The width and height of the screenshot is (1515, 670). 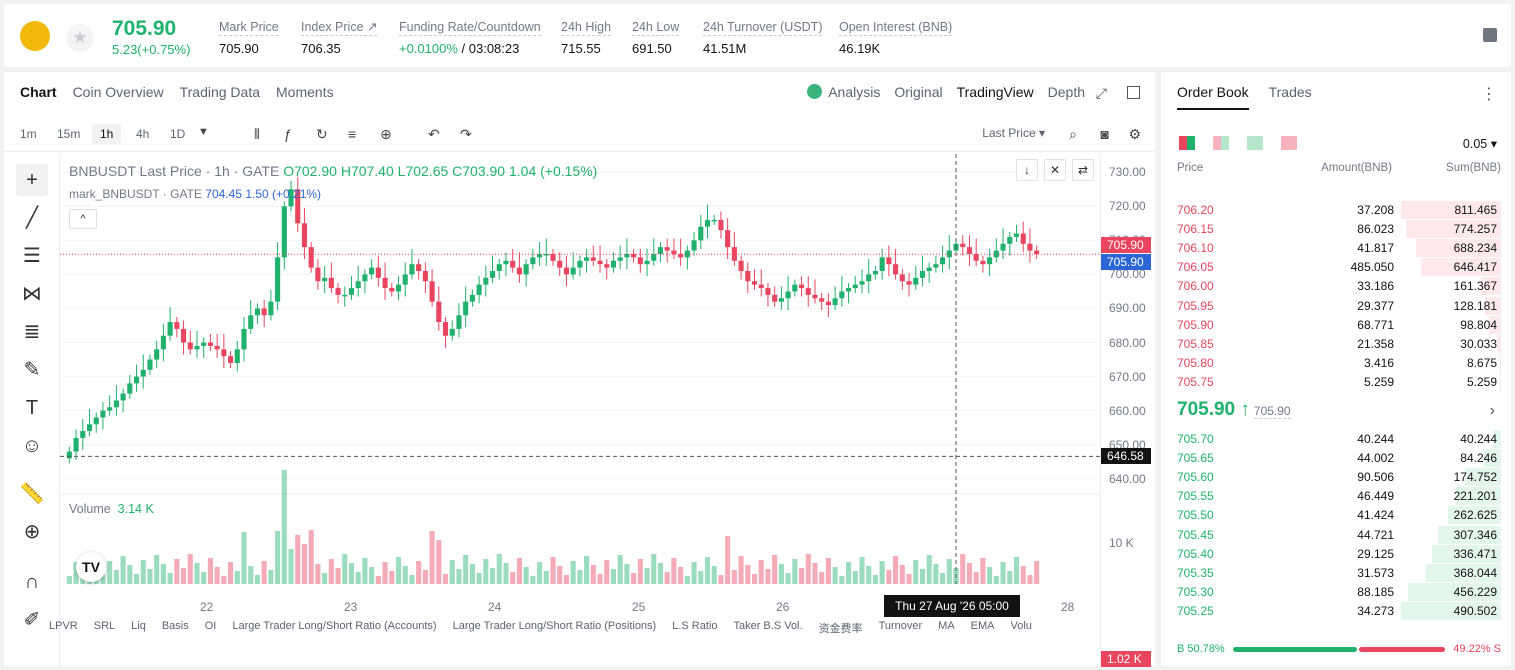 I want to click on order-book-row: 705.70 40.244 40.244, so click(x=1336, y=438).